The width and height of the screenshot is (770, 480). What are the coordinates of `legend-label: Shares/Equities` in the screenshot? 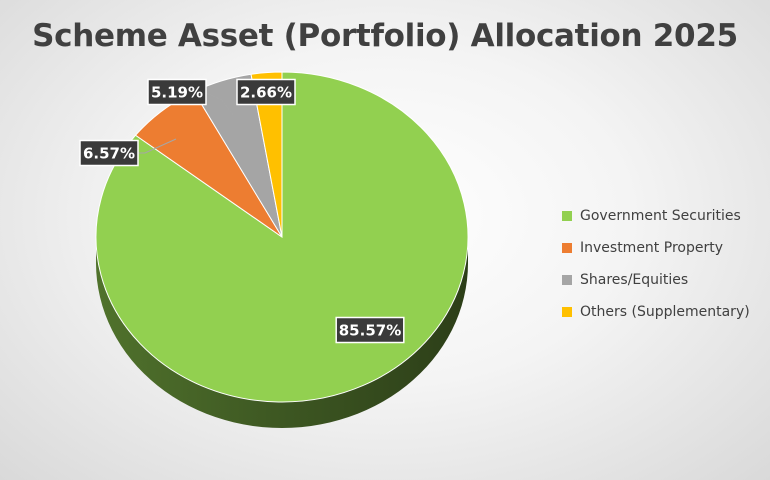 It's located at (634, 280).